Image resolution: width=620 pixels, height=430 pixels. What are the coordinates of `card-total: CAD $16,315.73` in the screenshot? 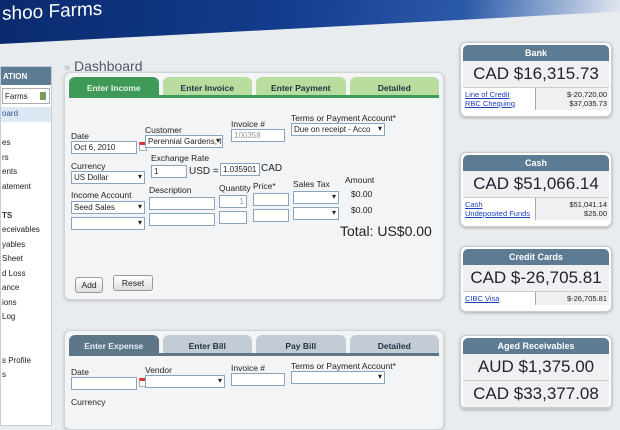 It's located at (536, 74).